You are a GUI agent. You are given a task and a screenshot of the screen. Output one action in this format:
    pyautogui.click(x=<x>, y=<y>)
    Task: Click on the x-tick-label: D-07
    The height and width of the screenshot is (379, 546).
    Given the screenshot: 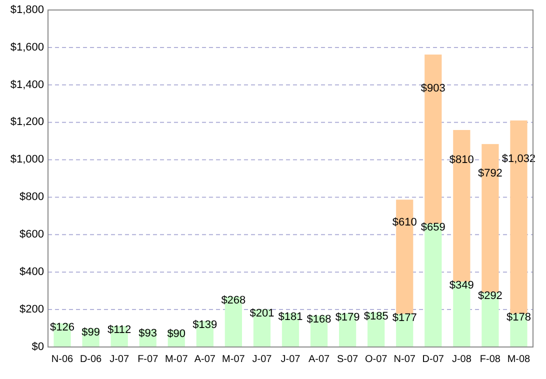 What is the action you would take?
    pyautogui.click(x=433, y=359)
    